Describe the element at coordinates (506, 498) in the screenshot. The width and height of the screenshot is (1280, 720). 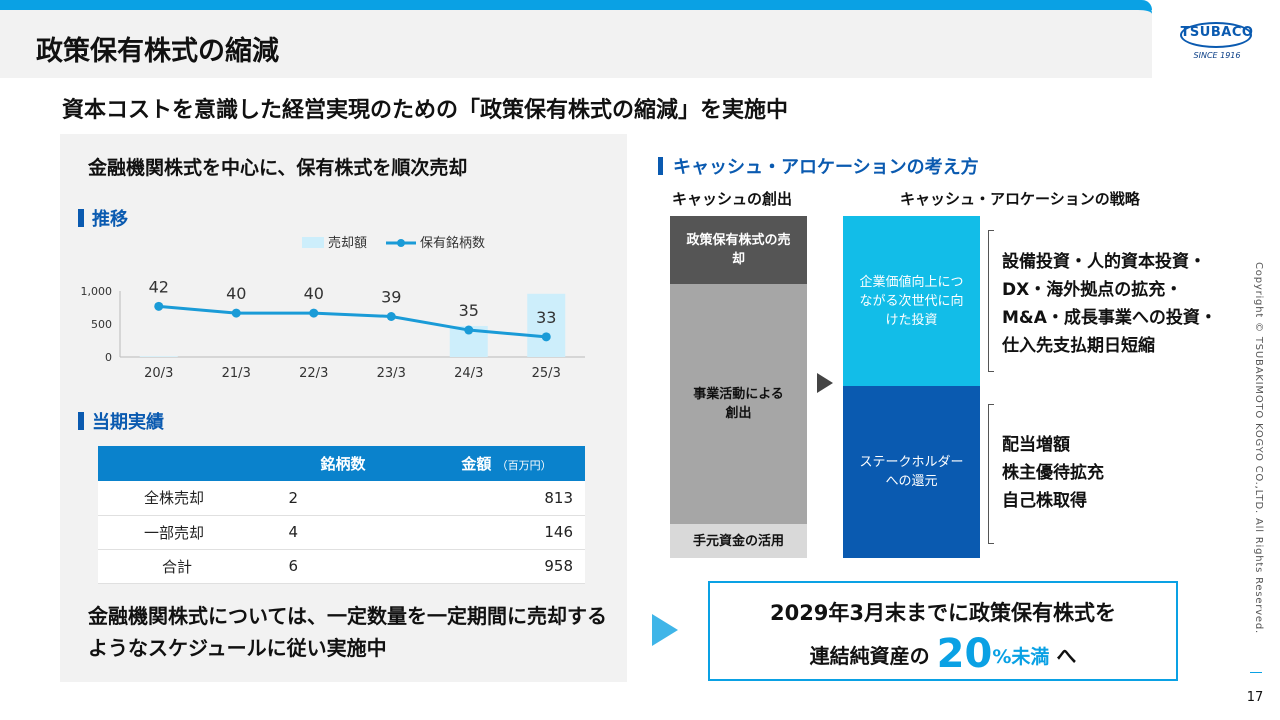
I see `row-amount: 813` at that location.